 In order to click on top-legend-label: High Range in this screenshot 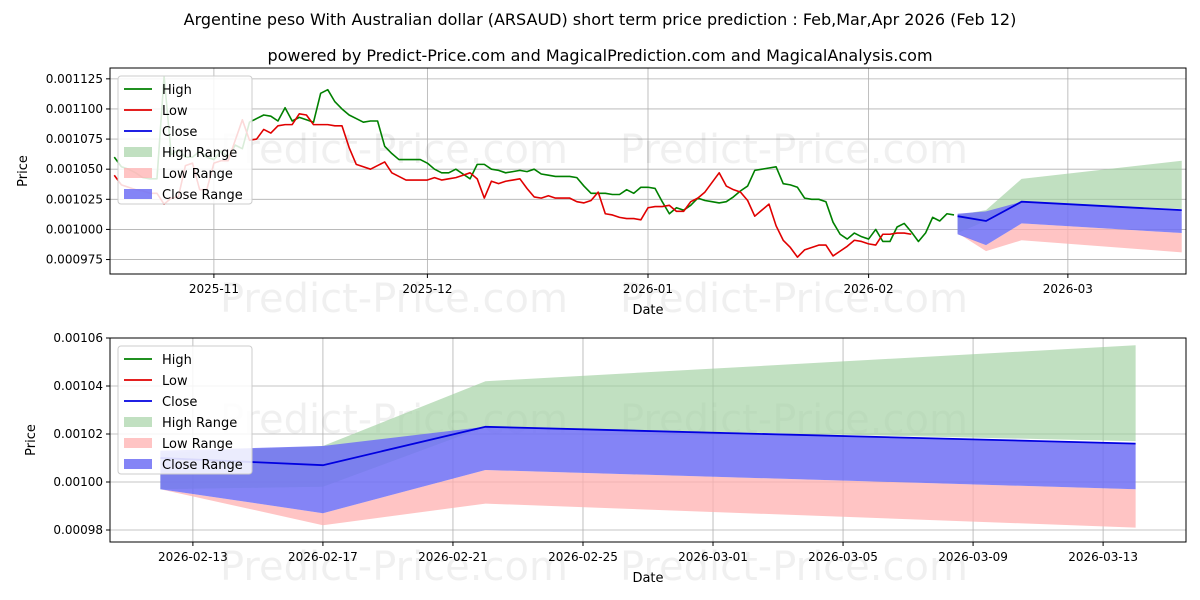, I will do `click(199, 153)`.